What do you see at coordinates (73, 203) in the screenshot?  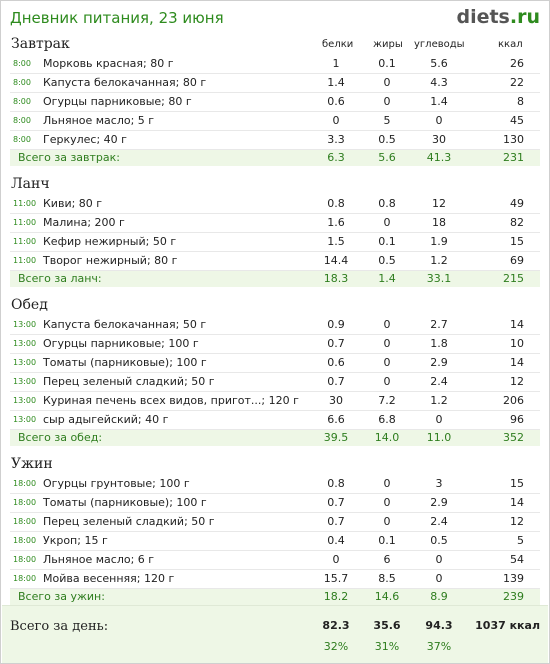 I see `food-name: Киви; 80 г` at bounding box center [73, 203].